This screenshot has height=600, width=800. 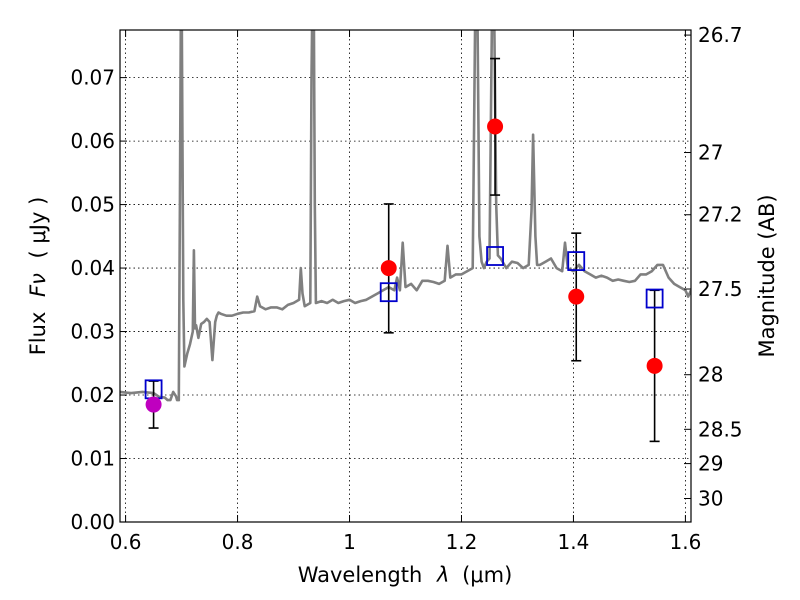 I want to click on y2-tick-label: 28, so click(x=710, y=375).